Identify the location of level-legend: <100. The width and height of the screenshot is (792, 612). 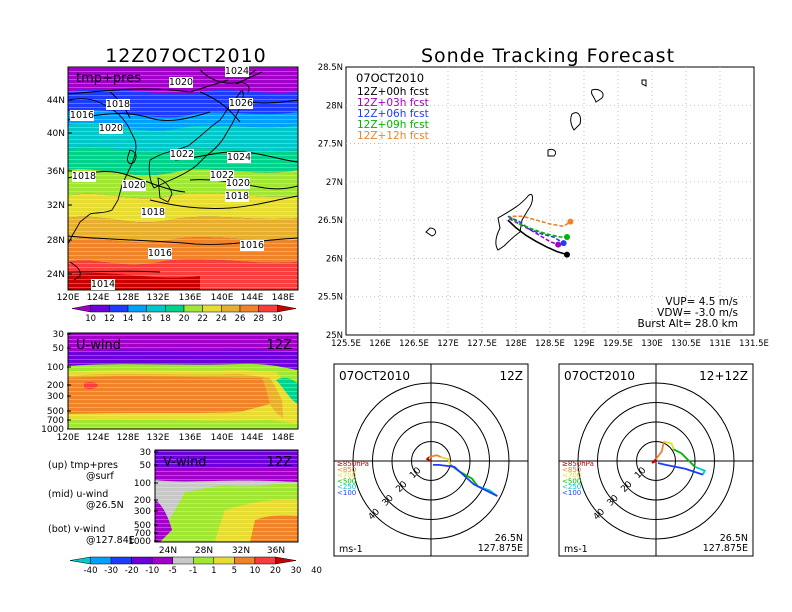
(571, 493).